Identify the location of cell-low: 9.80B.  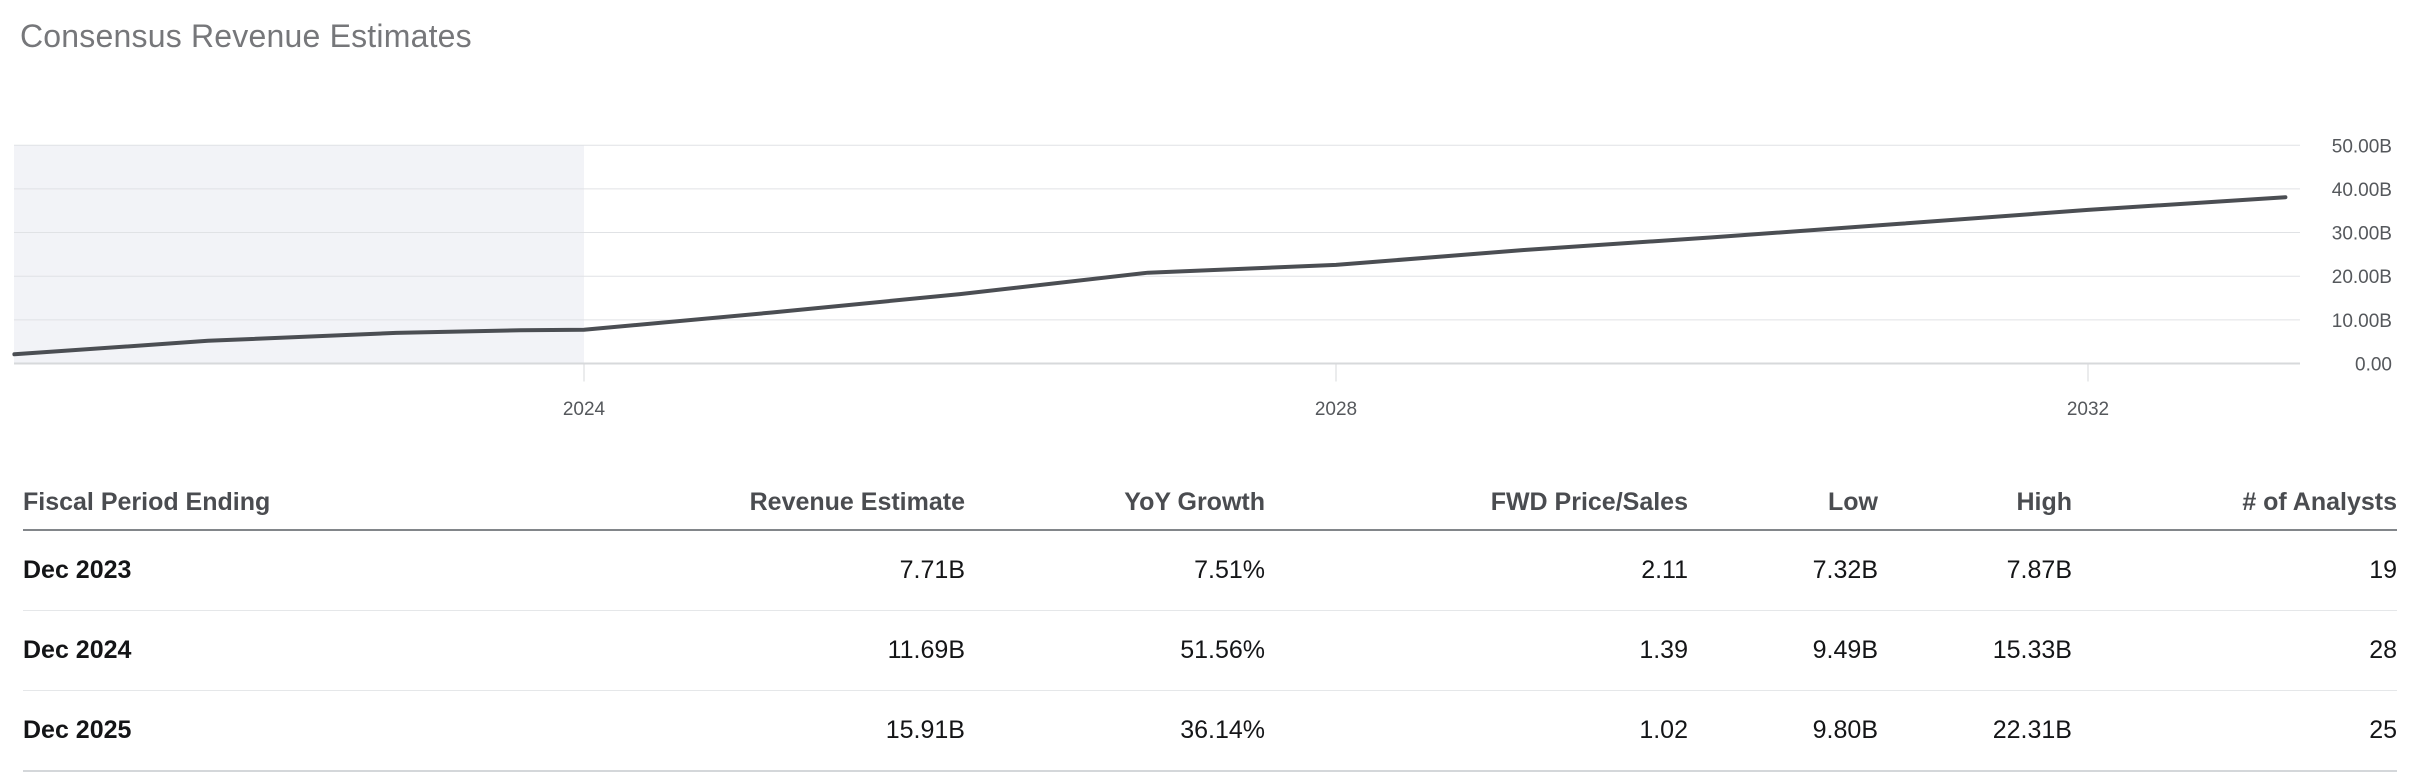
(1783, 731).